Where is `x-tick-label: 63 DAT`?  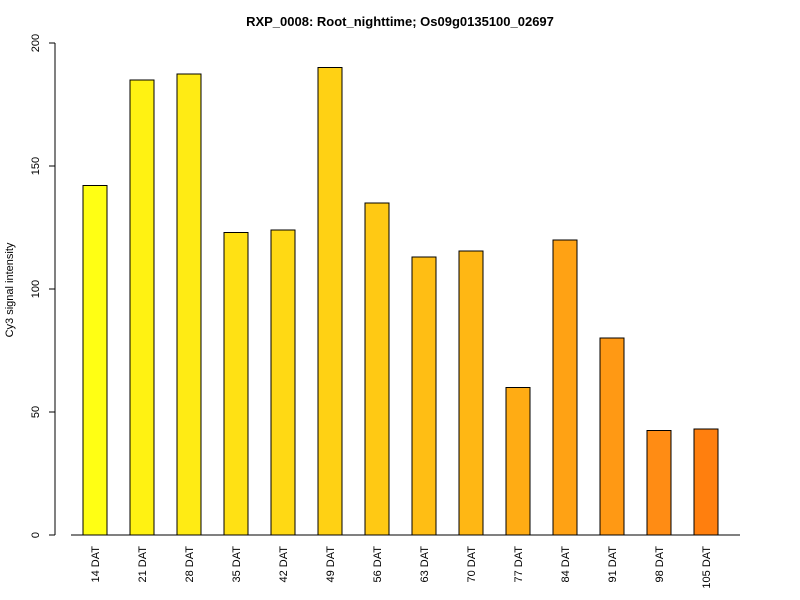 x-tick-label: 63 DAT is located at coordinates (425, 564).